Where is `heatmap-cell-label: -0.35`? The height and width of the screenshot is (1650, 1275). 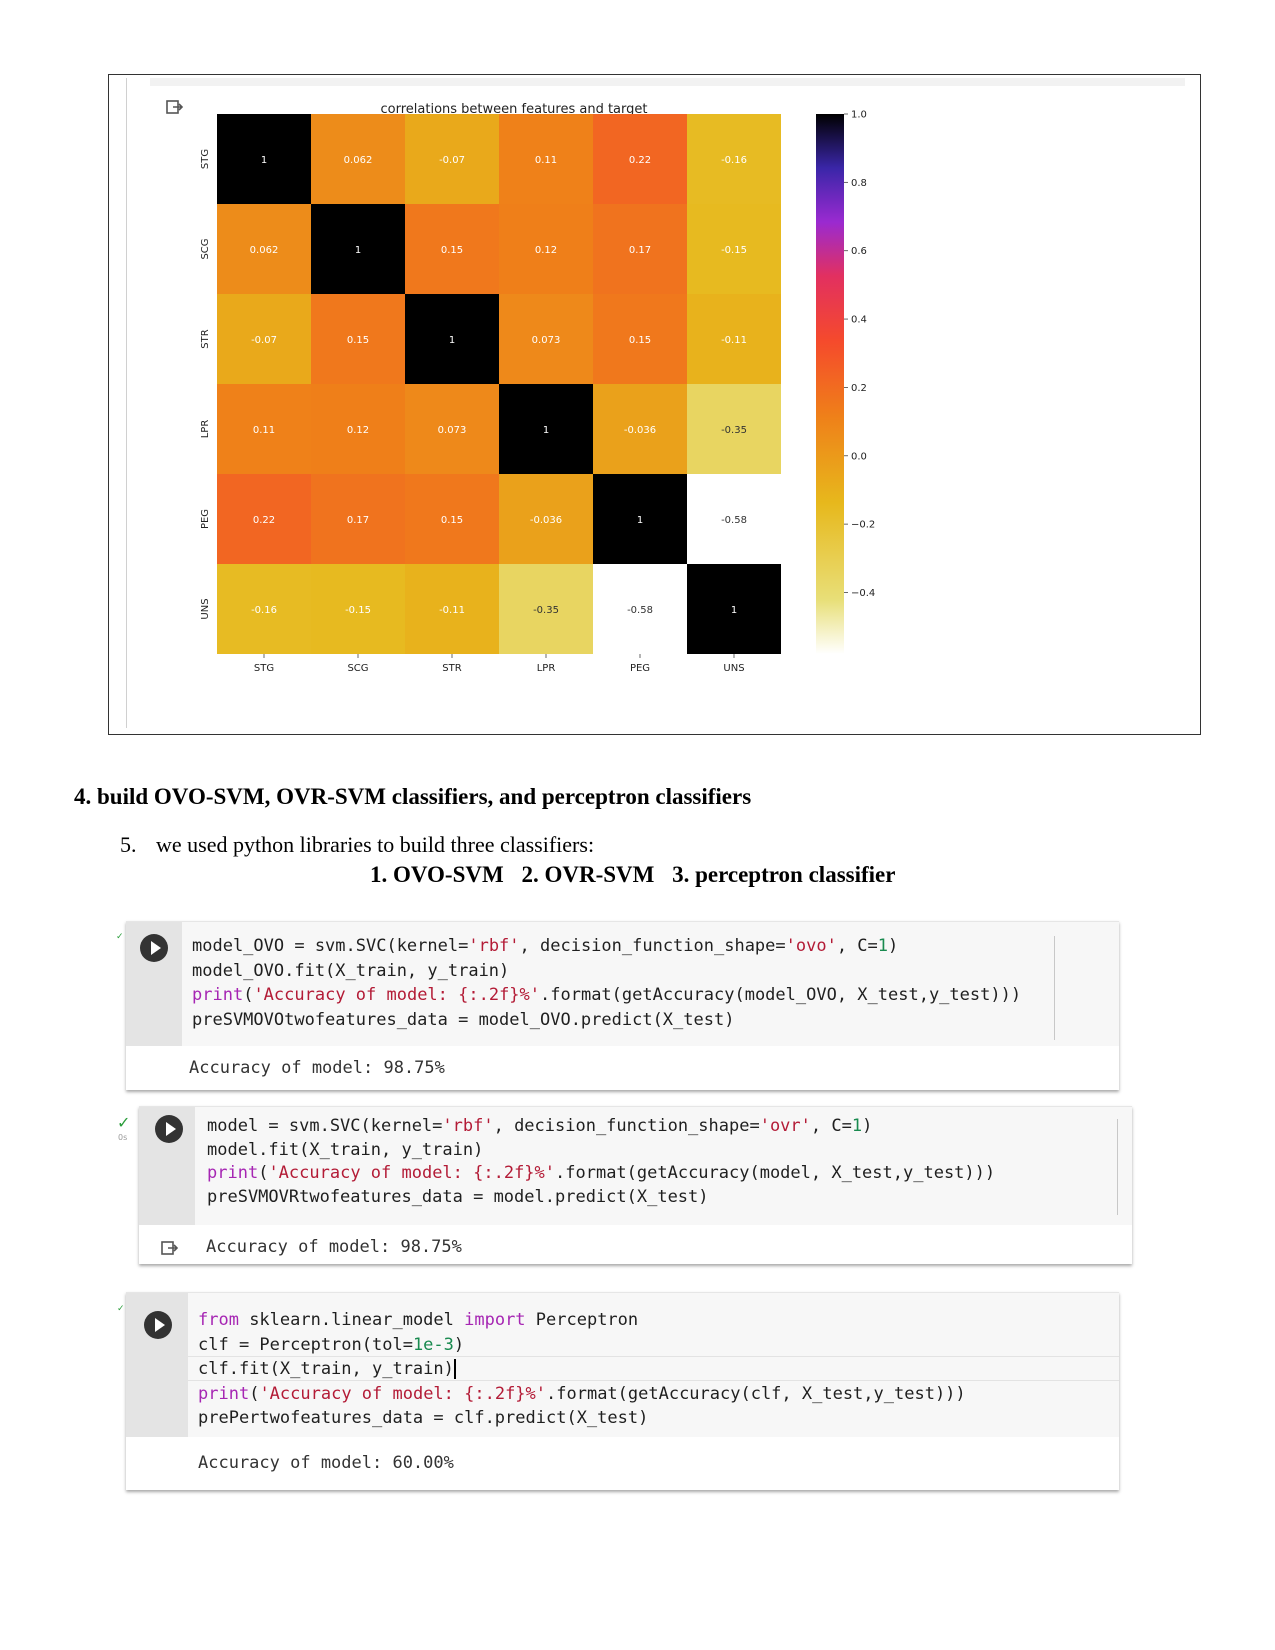 heatmap-cell-label: -0.35 is located at coordinates (546, 610).